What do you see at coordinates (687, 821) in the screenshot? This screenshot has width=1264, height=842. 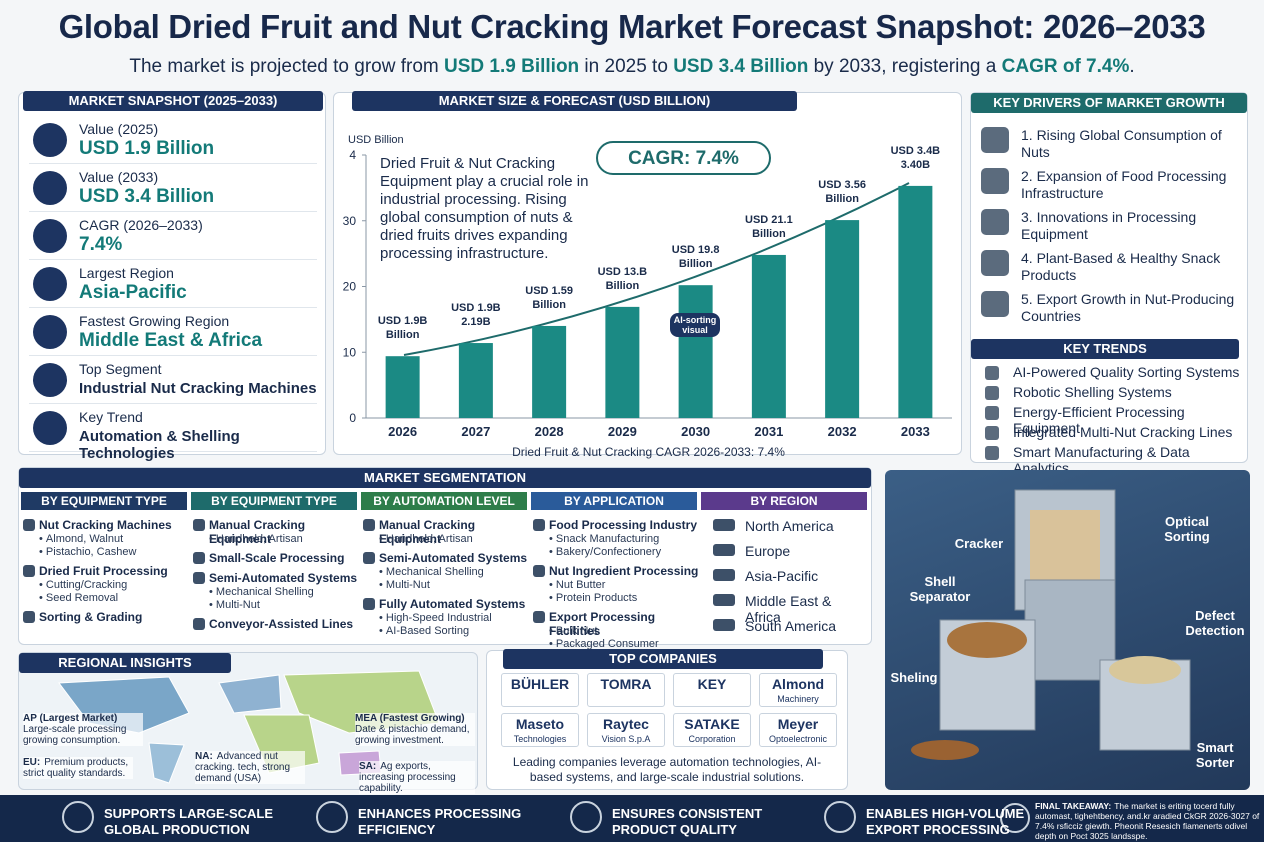 I see `footer-item: ENSURES CONSISTENT PRODUCT QUALITY` at bounding box center [687, 821].